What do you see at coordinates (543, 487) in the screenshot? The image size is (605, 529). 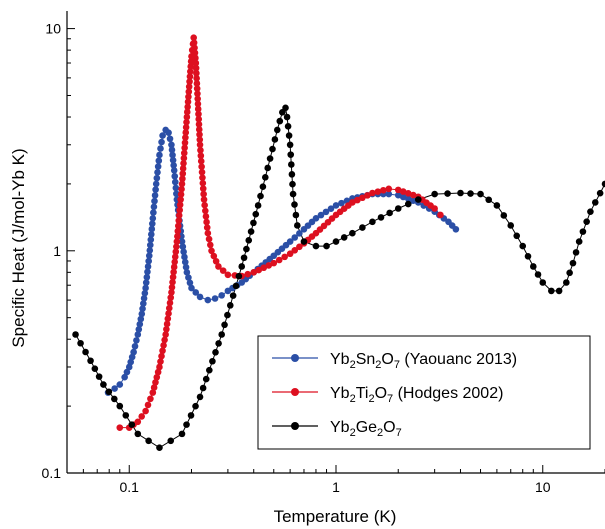 I see `x-tick-label: 10` at bounding box center [543, 487].